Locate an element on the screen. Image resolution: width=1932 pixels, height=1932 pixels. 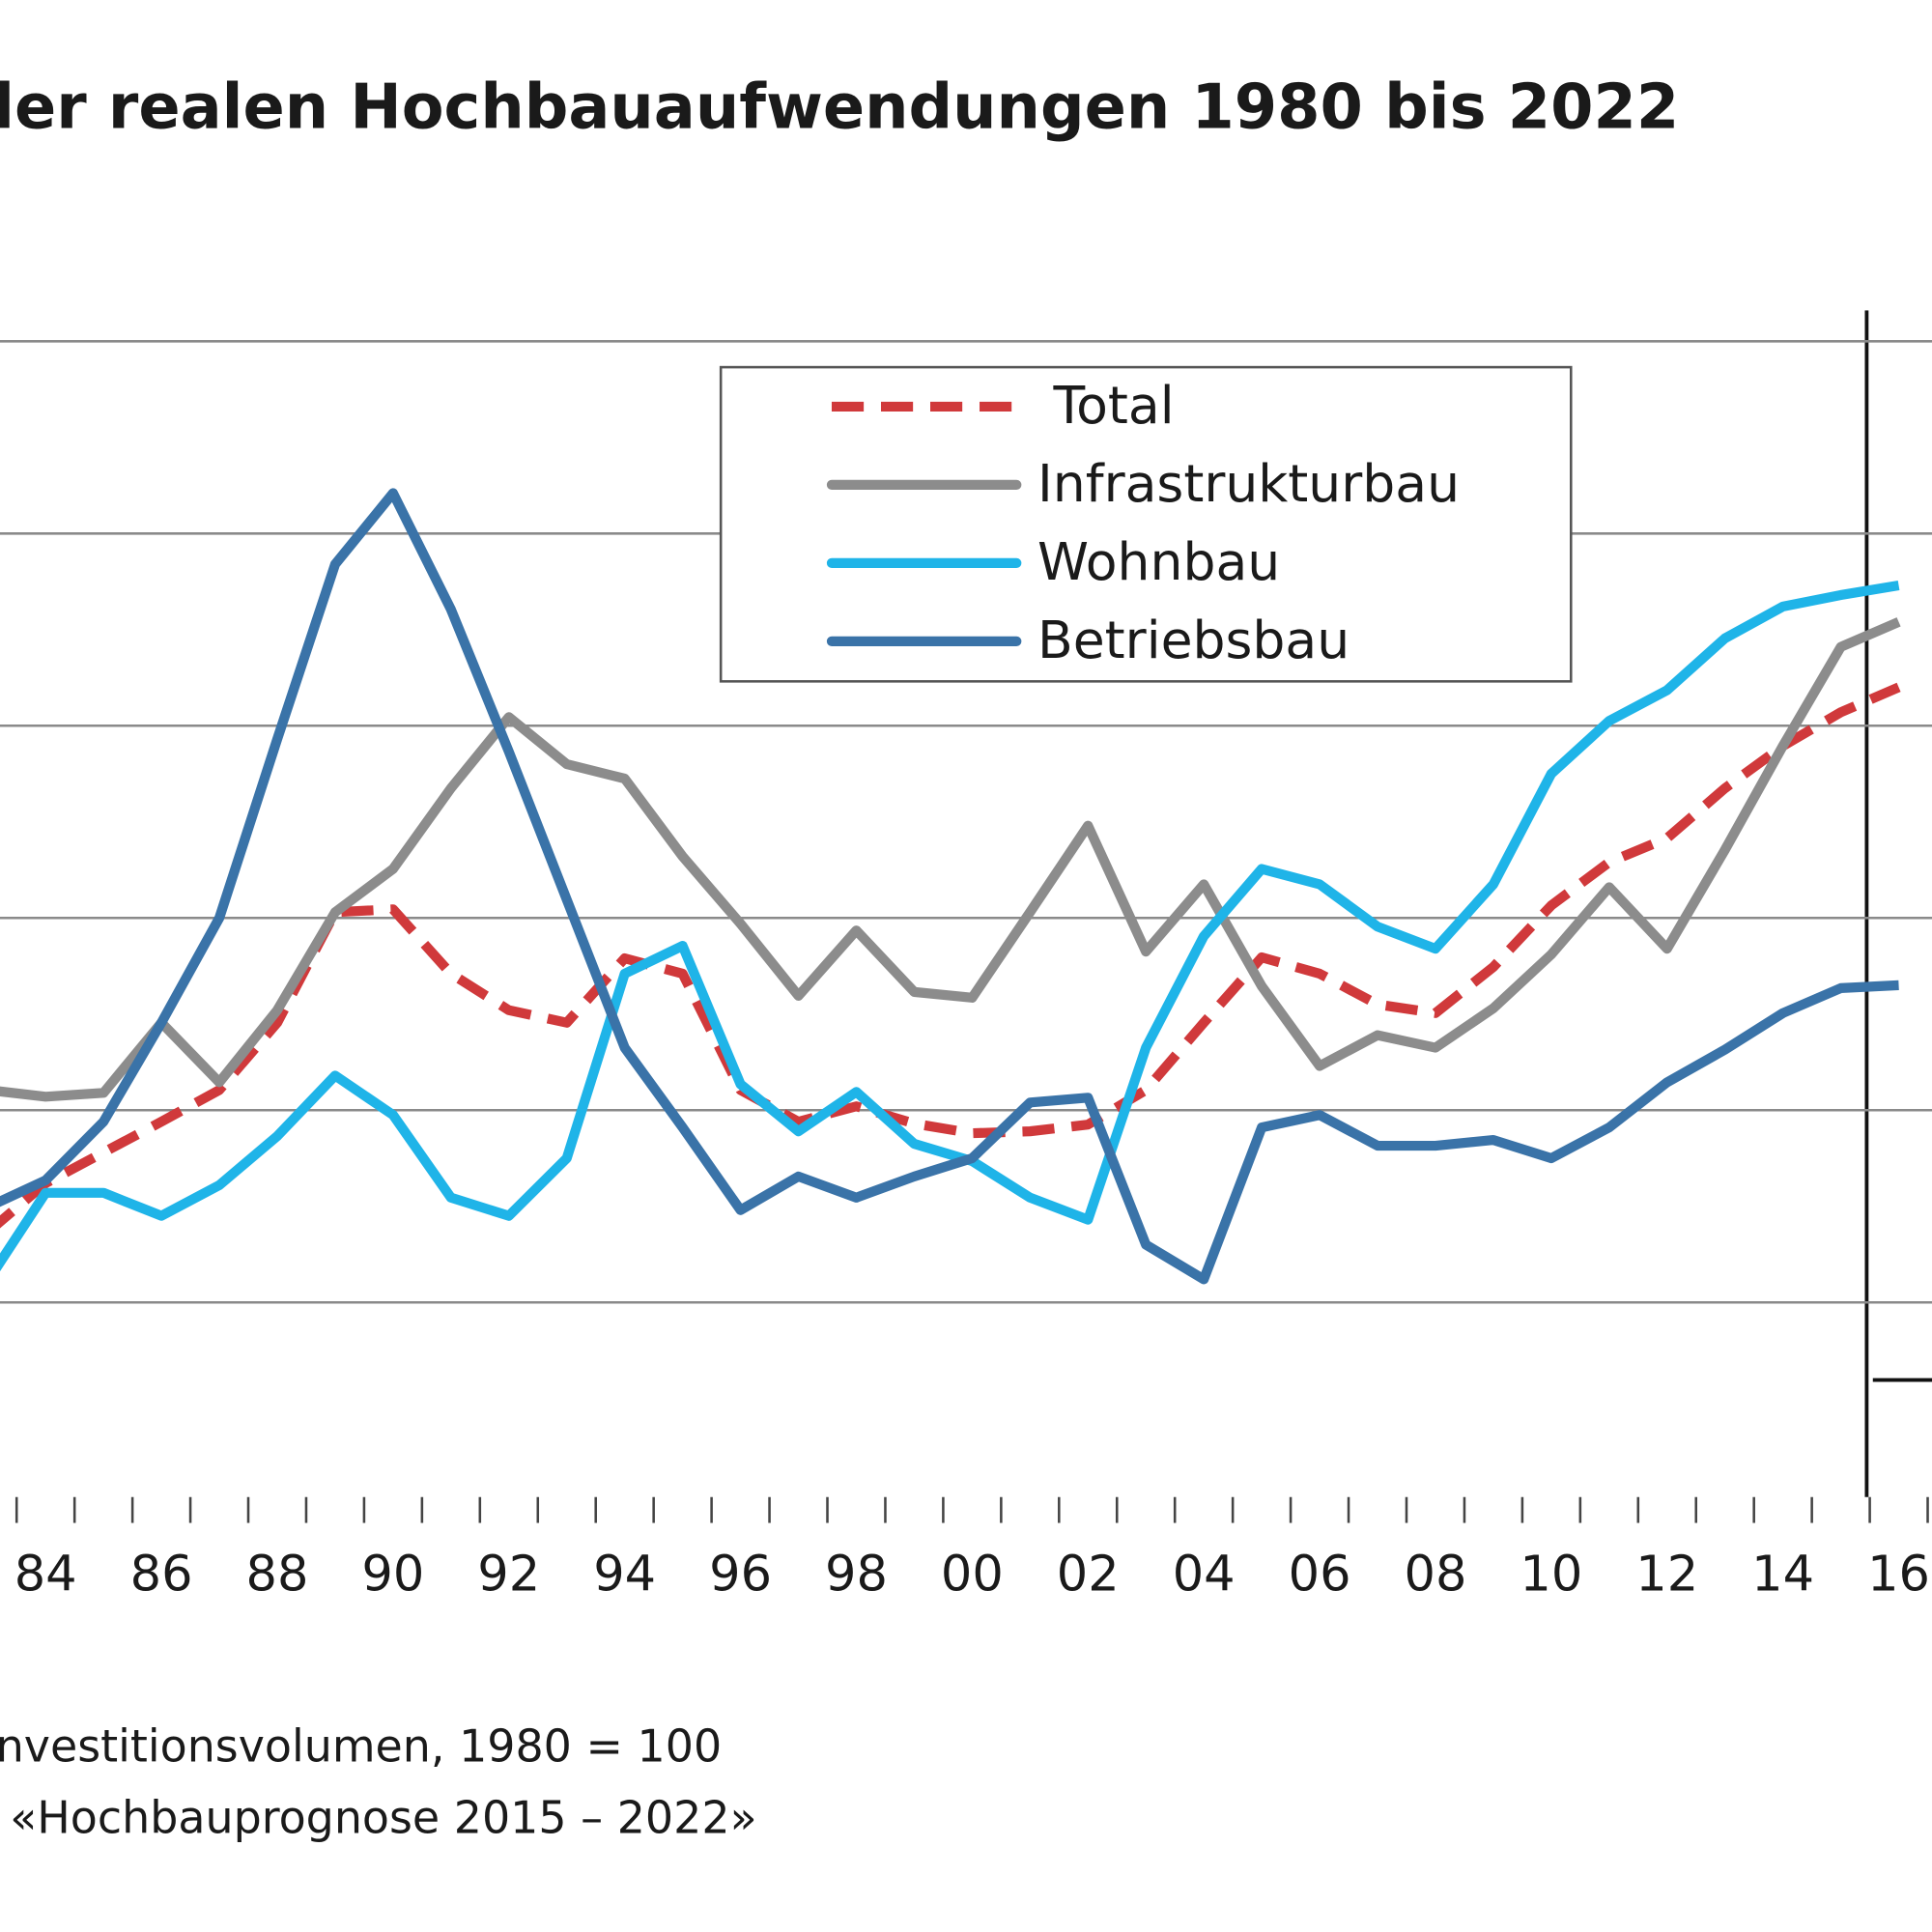
note: «Hochbauprognose 2015 – 2022» is located at coordinates (383, 1818).